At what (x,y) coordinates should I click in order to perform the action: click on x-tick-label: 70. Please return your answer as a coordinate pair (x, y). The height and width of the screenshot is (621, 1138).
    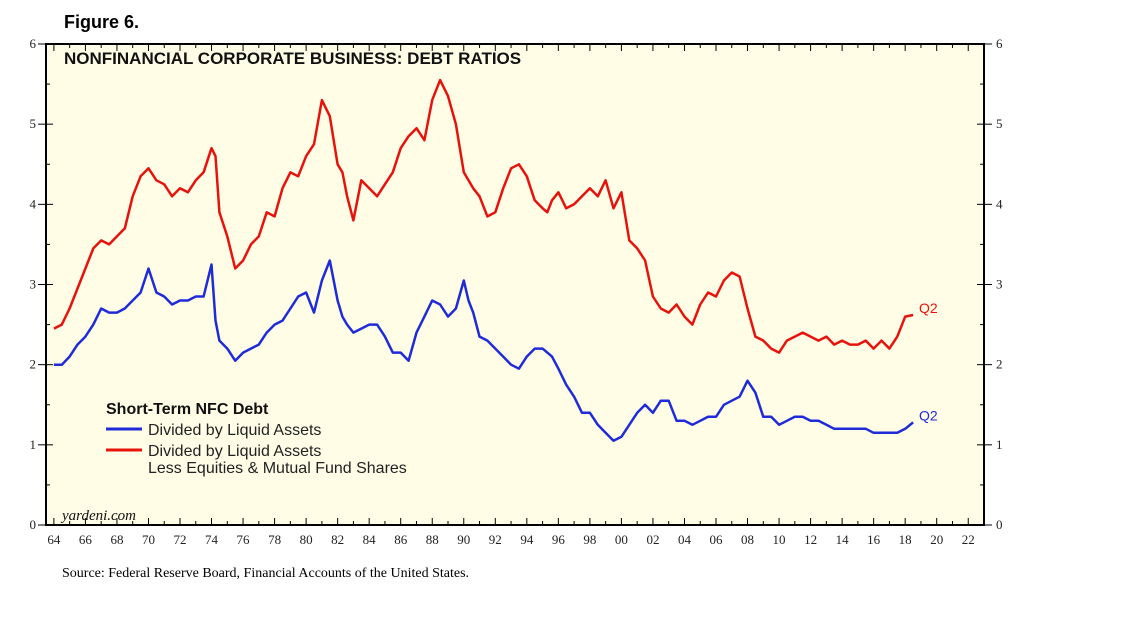
    Looking at the image, I should click on (148, 539).